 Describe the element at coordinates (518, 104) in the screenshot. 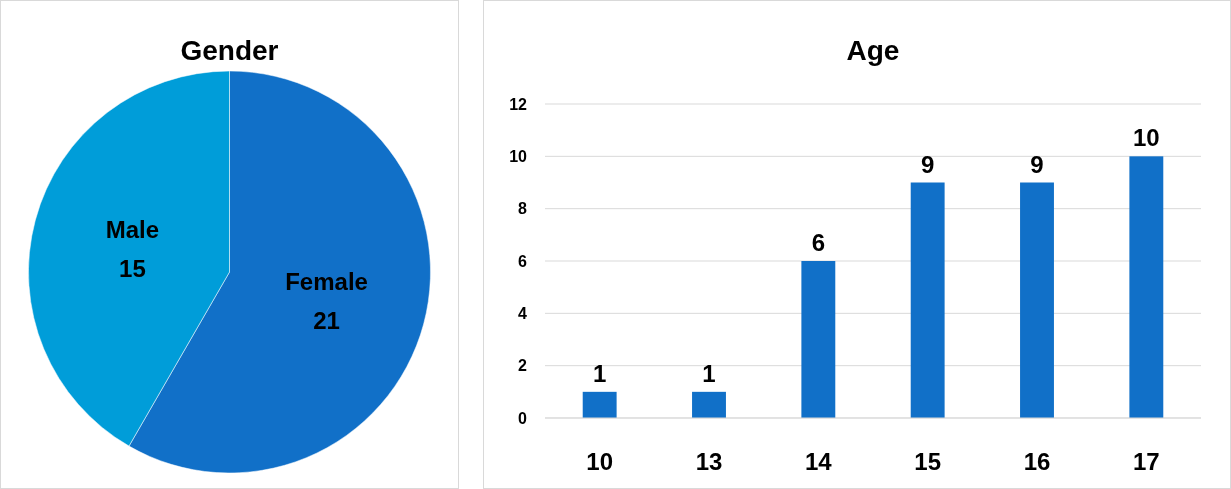

I see `y-tick-label: 12` at that location.